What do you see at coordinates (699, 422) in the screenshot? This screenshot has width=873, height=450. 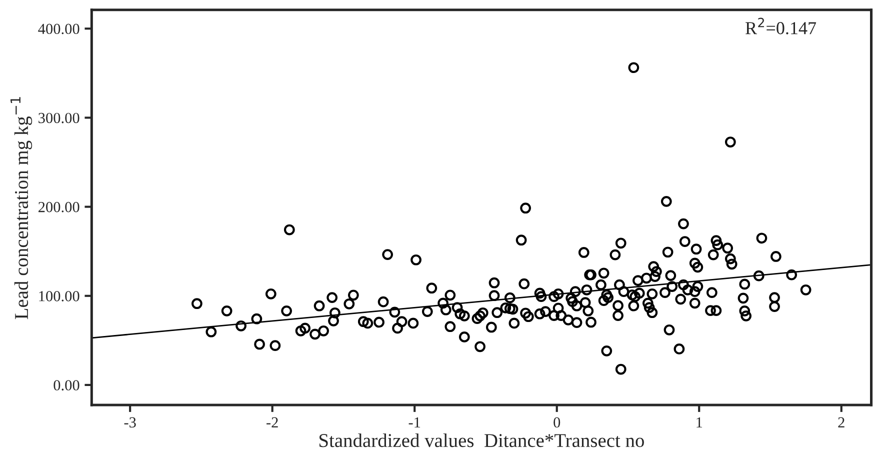 I see `x-tick-label: 1` at bounding box center [699, 422].